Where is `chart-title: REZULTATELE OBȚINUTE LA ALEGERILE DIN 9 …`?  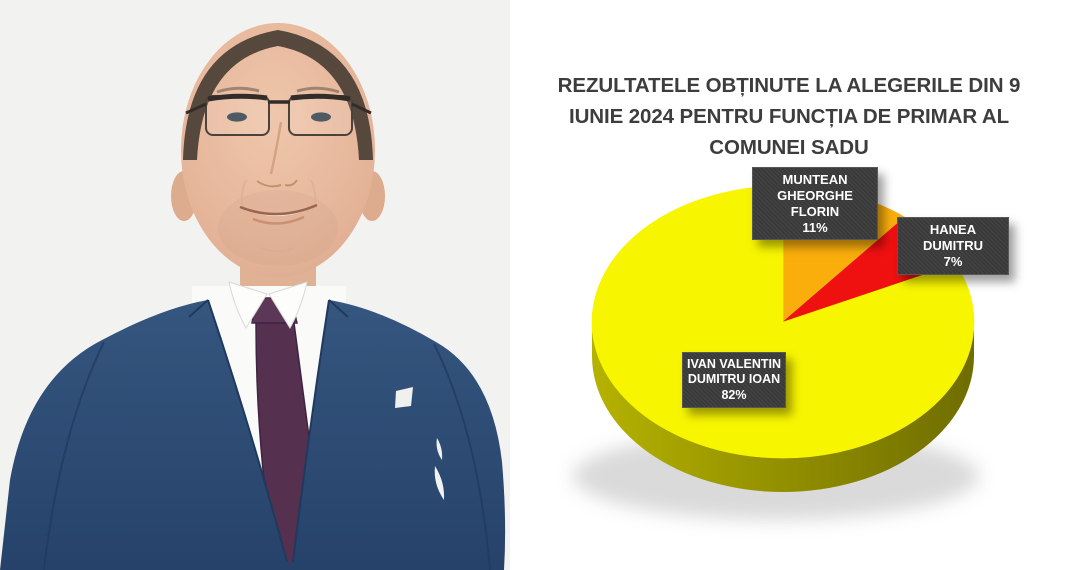
chart-title: REZULTATELE OBȚINUTE LA ALEGERILE DIN 9 … is located at coordinates (789, 117).